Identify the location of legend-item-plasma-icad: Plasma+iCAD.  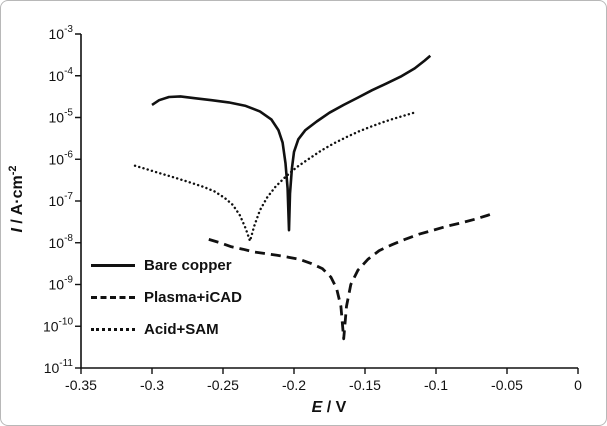
(166, 297).